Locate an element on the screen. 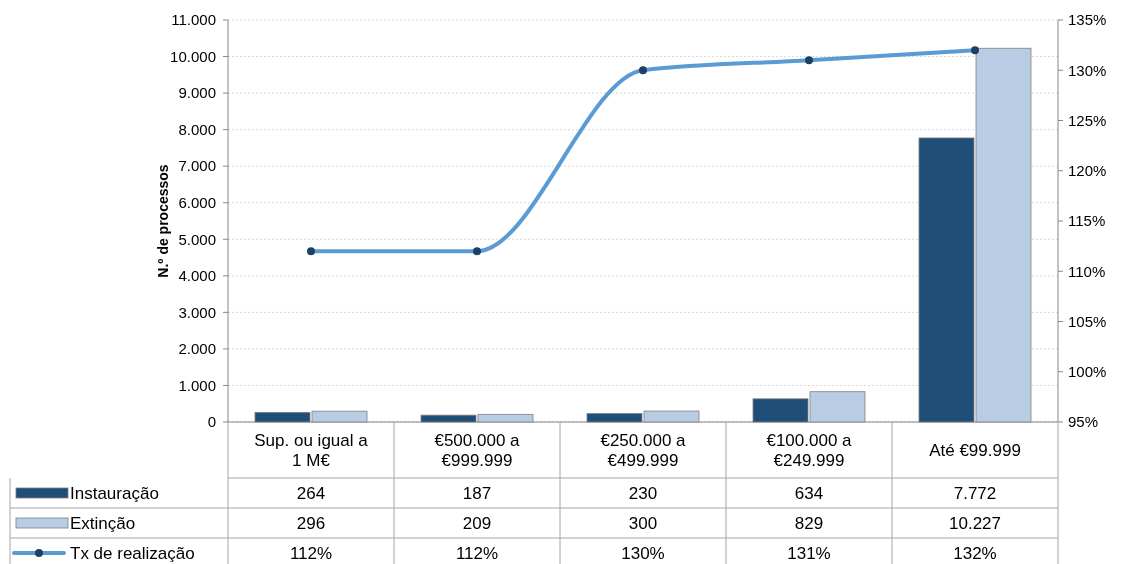 The height and width of the screenshot is (564, 1121). y2-tick-label: 105% is located at coordinates (1087, 321).